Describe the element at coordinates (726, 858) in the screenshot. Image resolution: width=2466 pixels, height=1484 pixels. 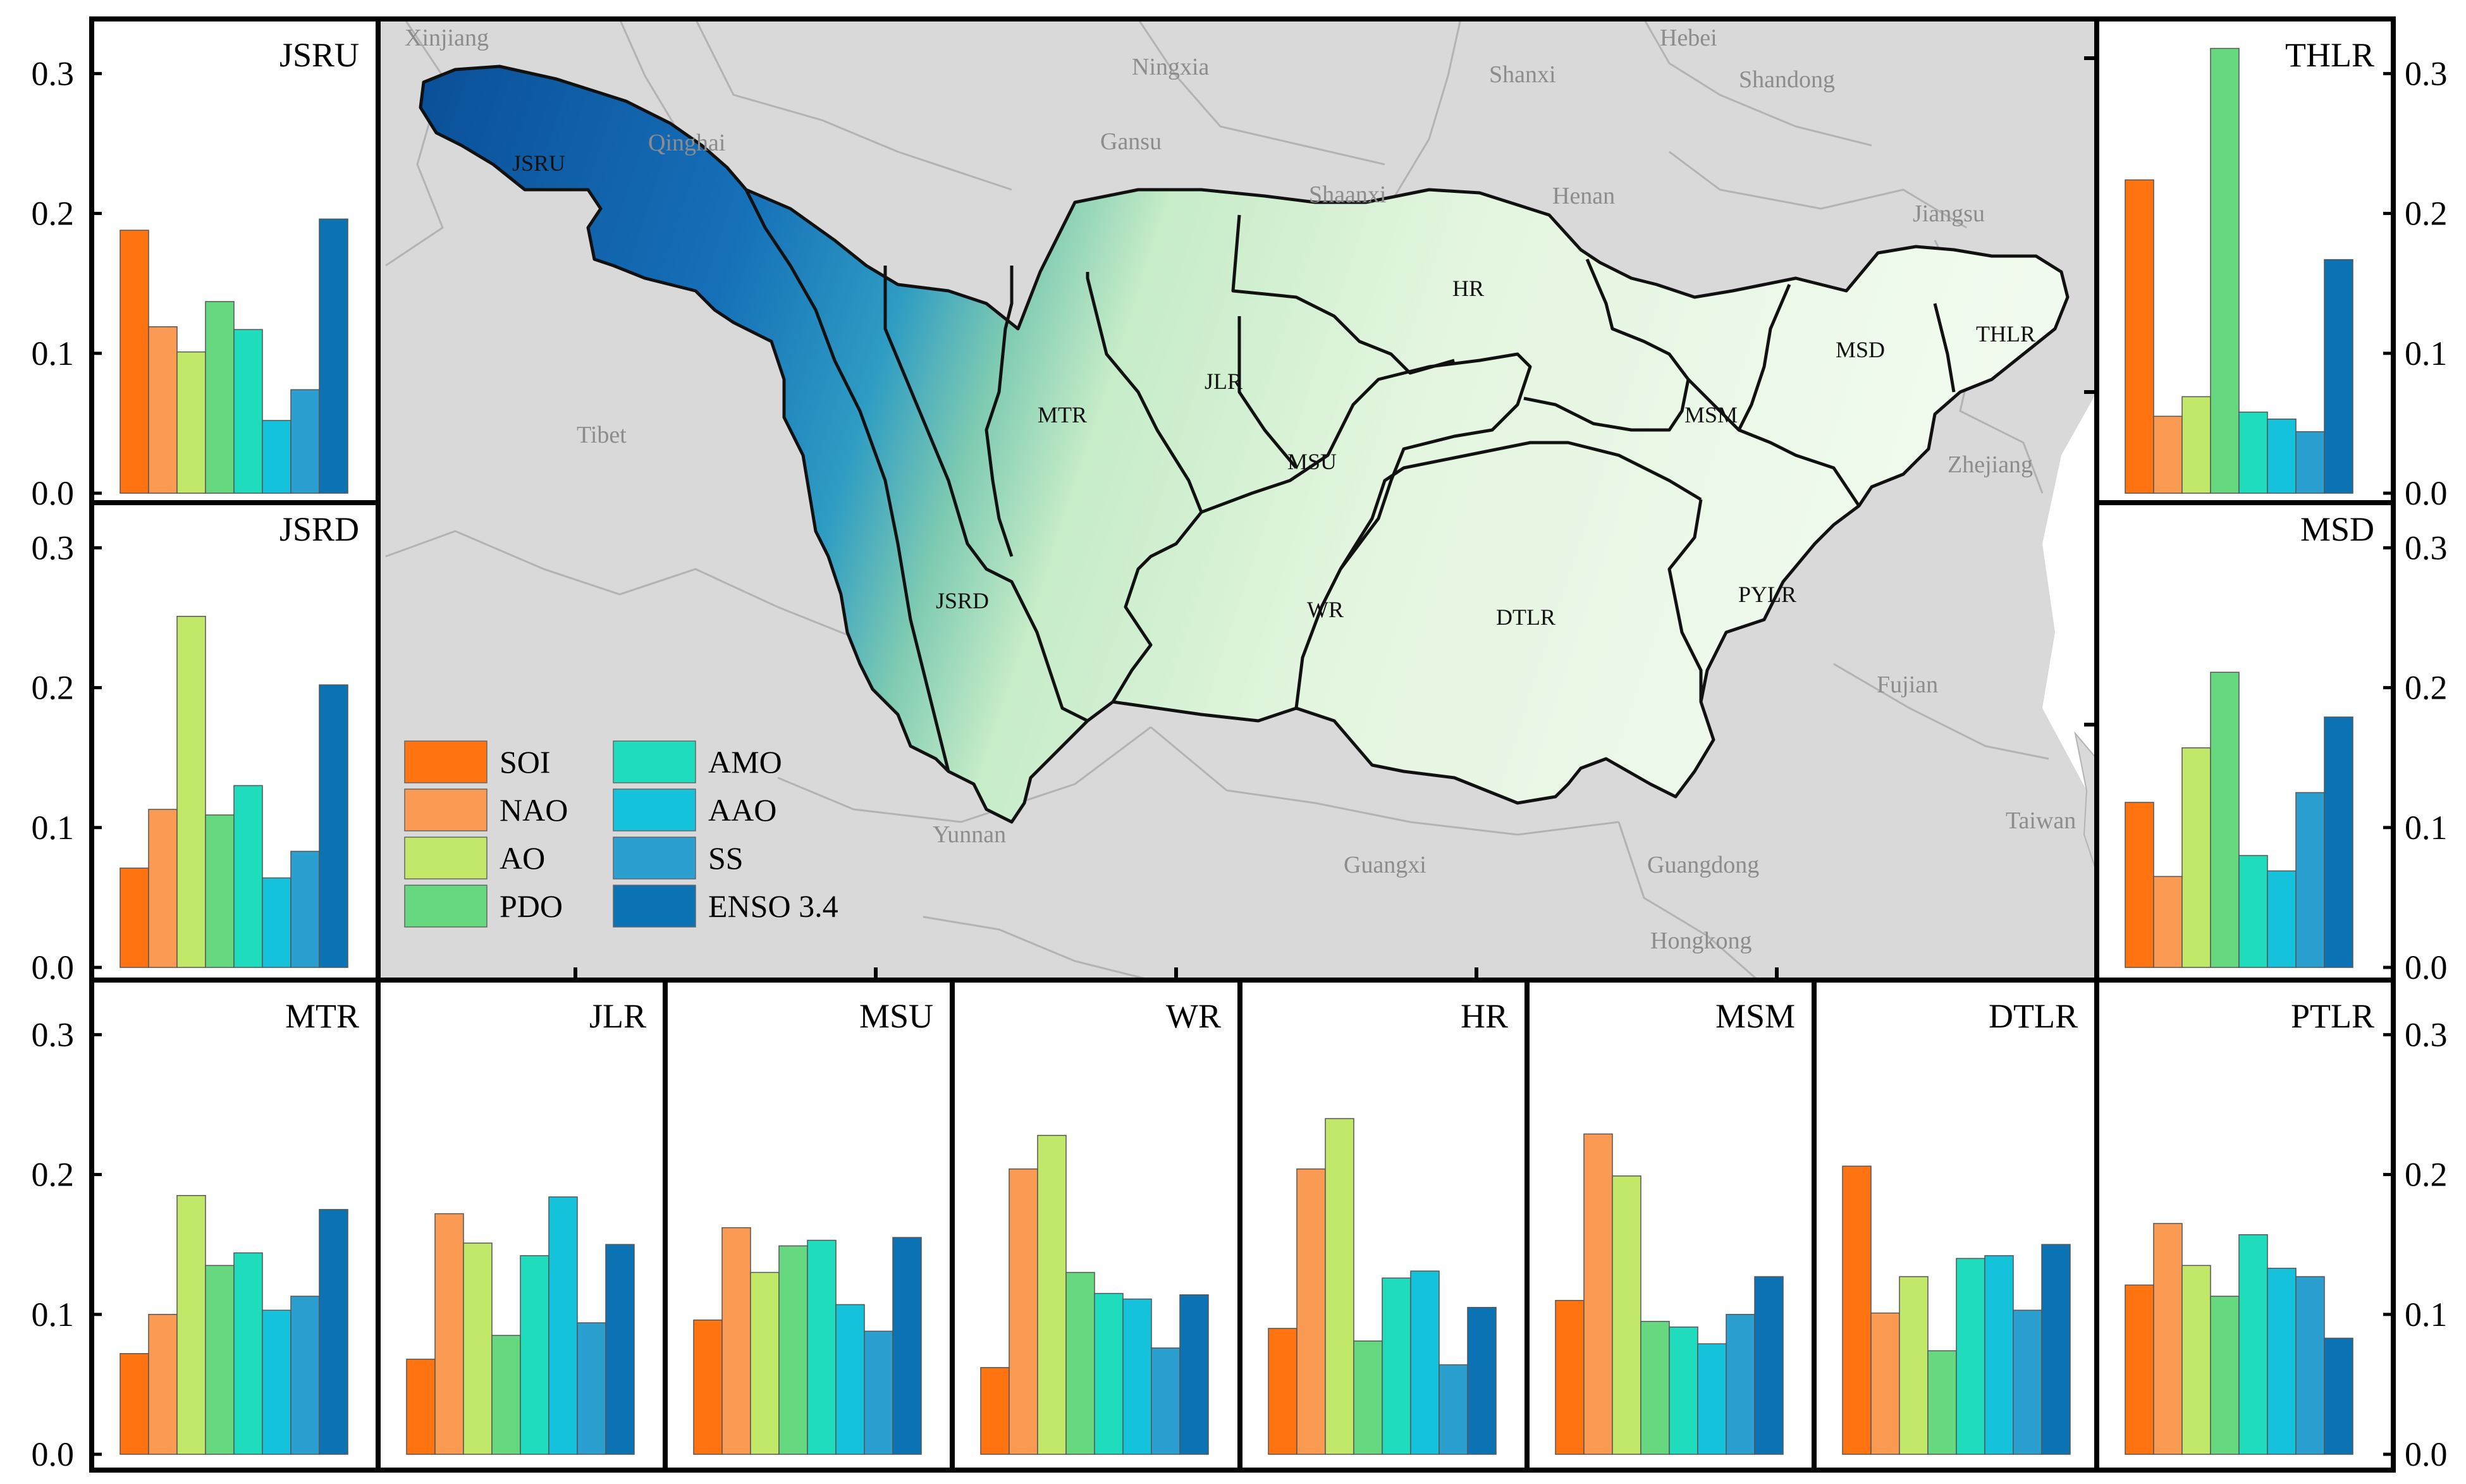
I see `legend-label: SS` at that location.